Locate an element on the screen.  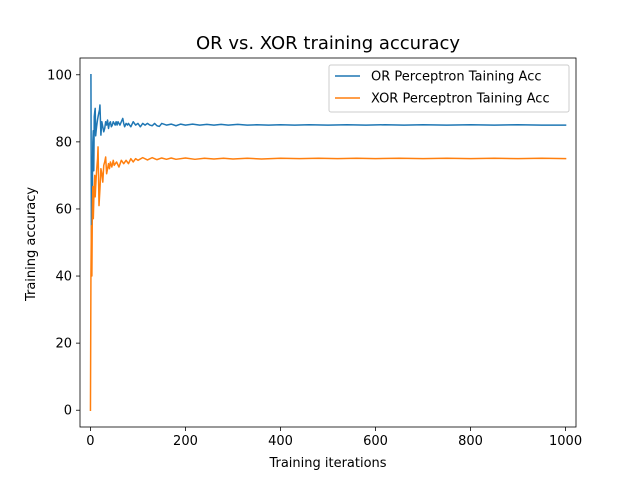
y-tick-label: 0 is located at coordinates (68, 411).